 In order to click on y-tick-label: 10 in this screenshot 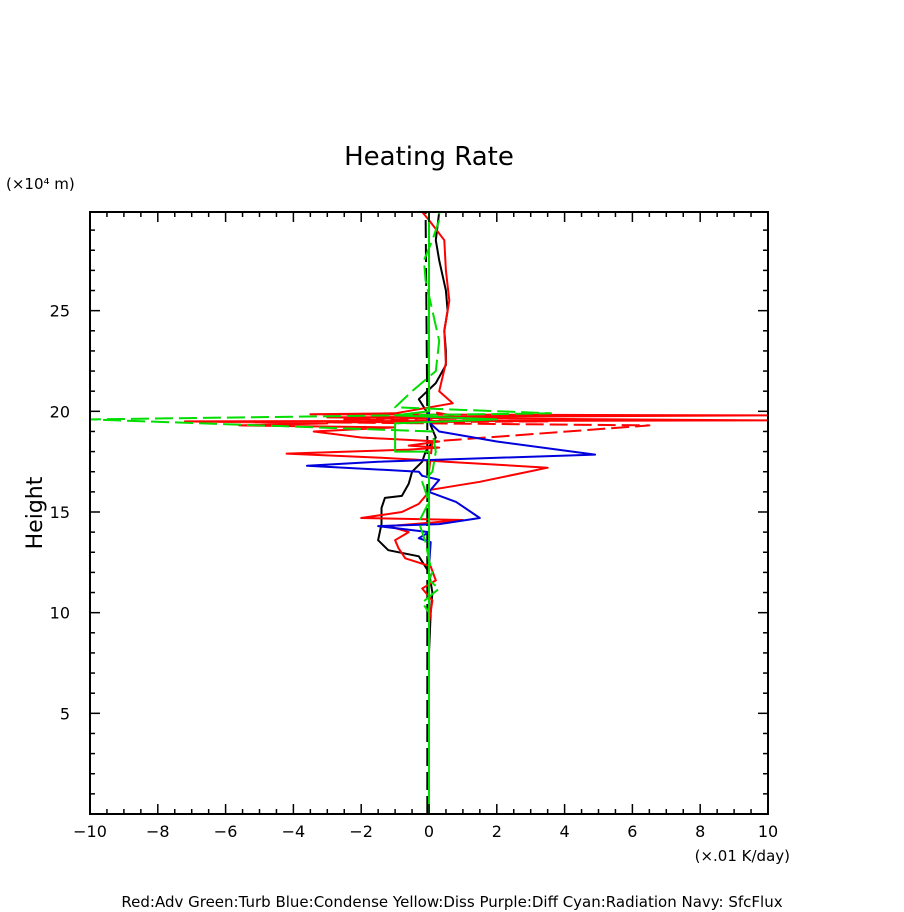, I will do `click(60, 613)`.